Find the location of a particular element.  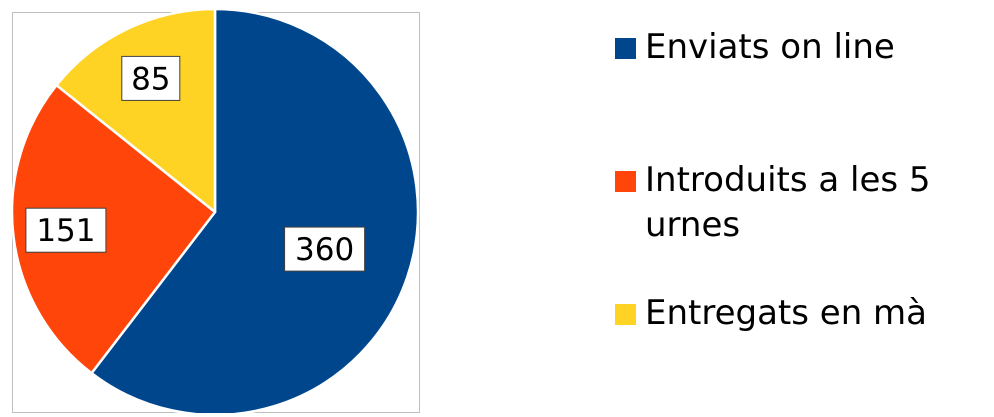

data-label-text: 85 is located at coordinates (150, 79).